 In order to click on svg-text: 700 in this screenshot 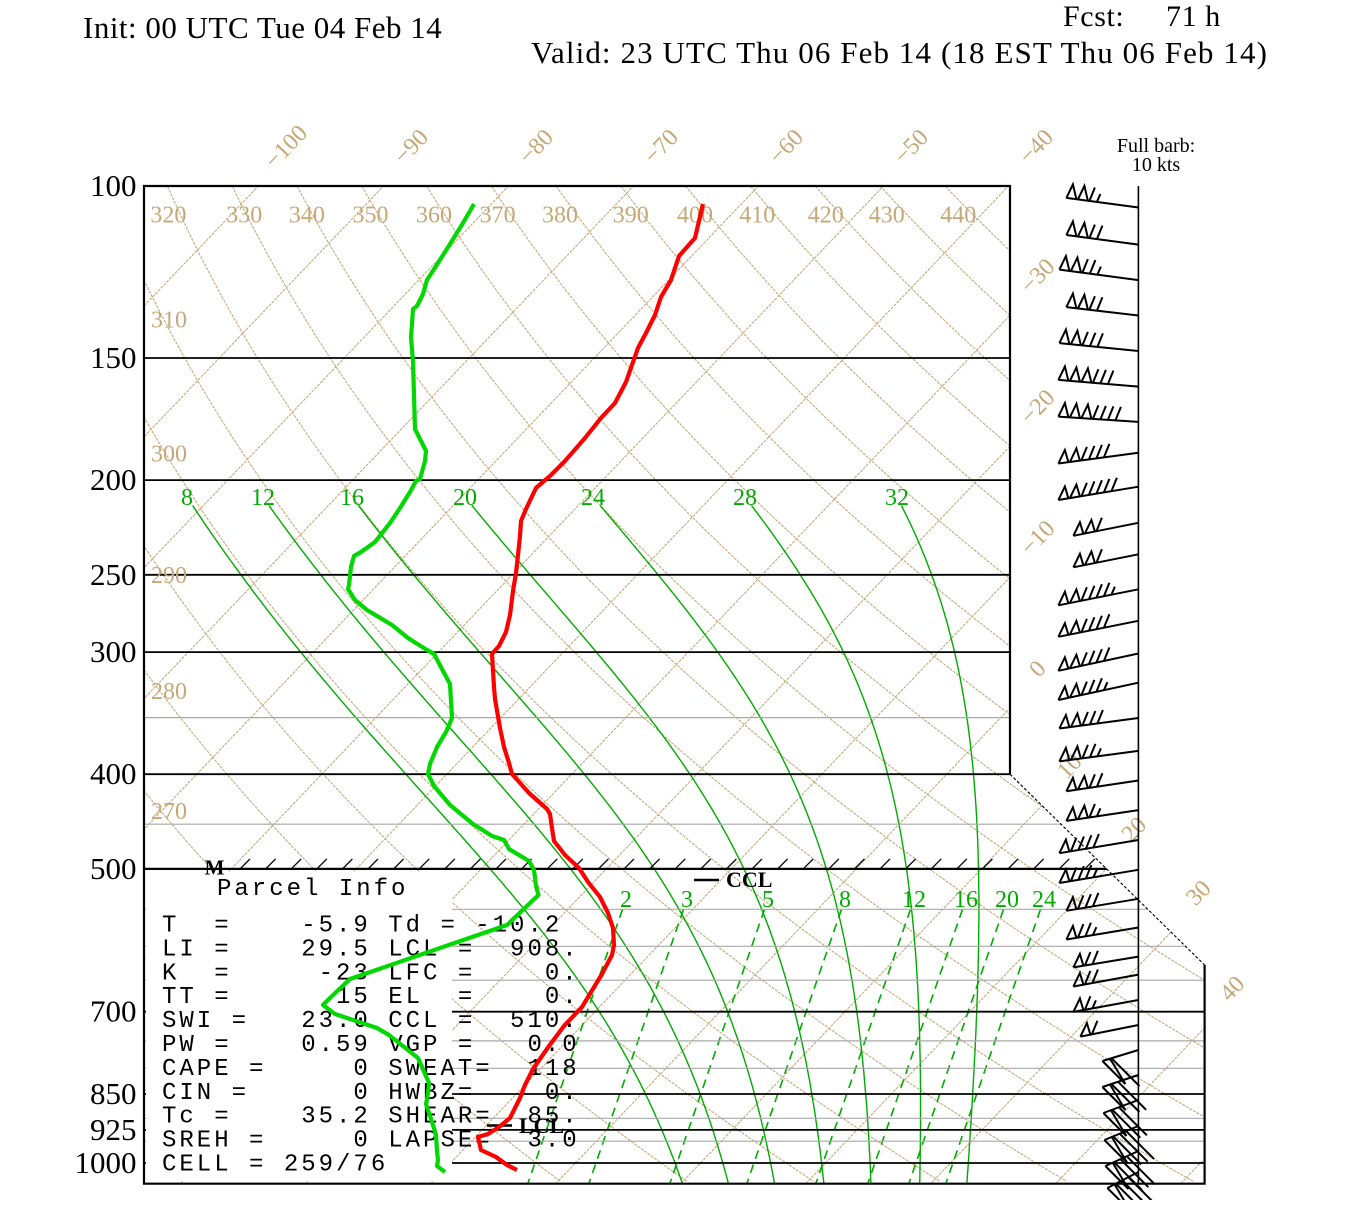, I will do `click(113, 1011)`.